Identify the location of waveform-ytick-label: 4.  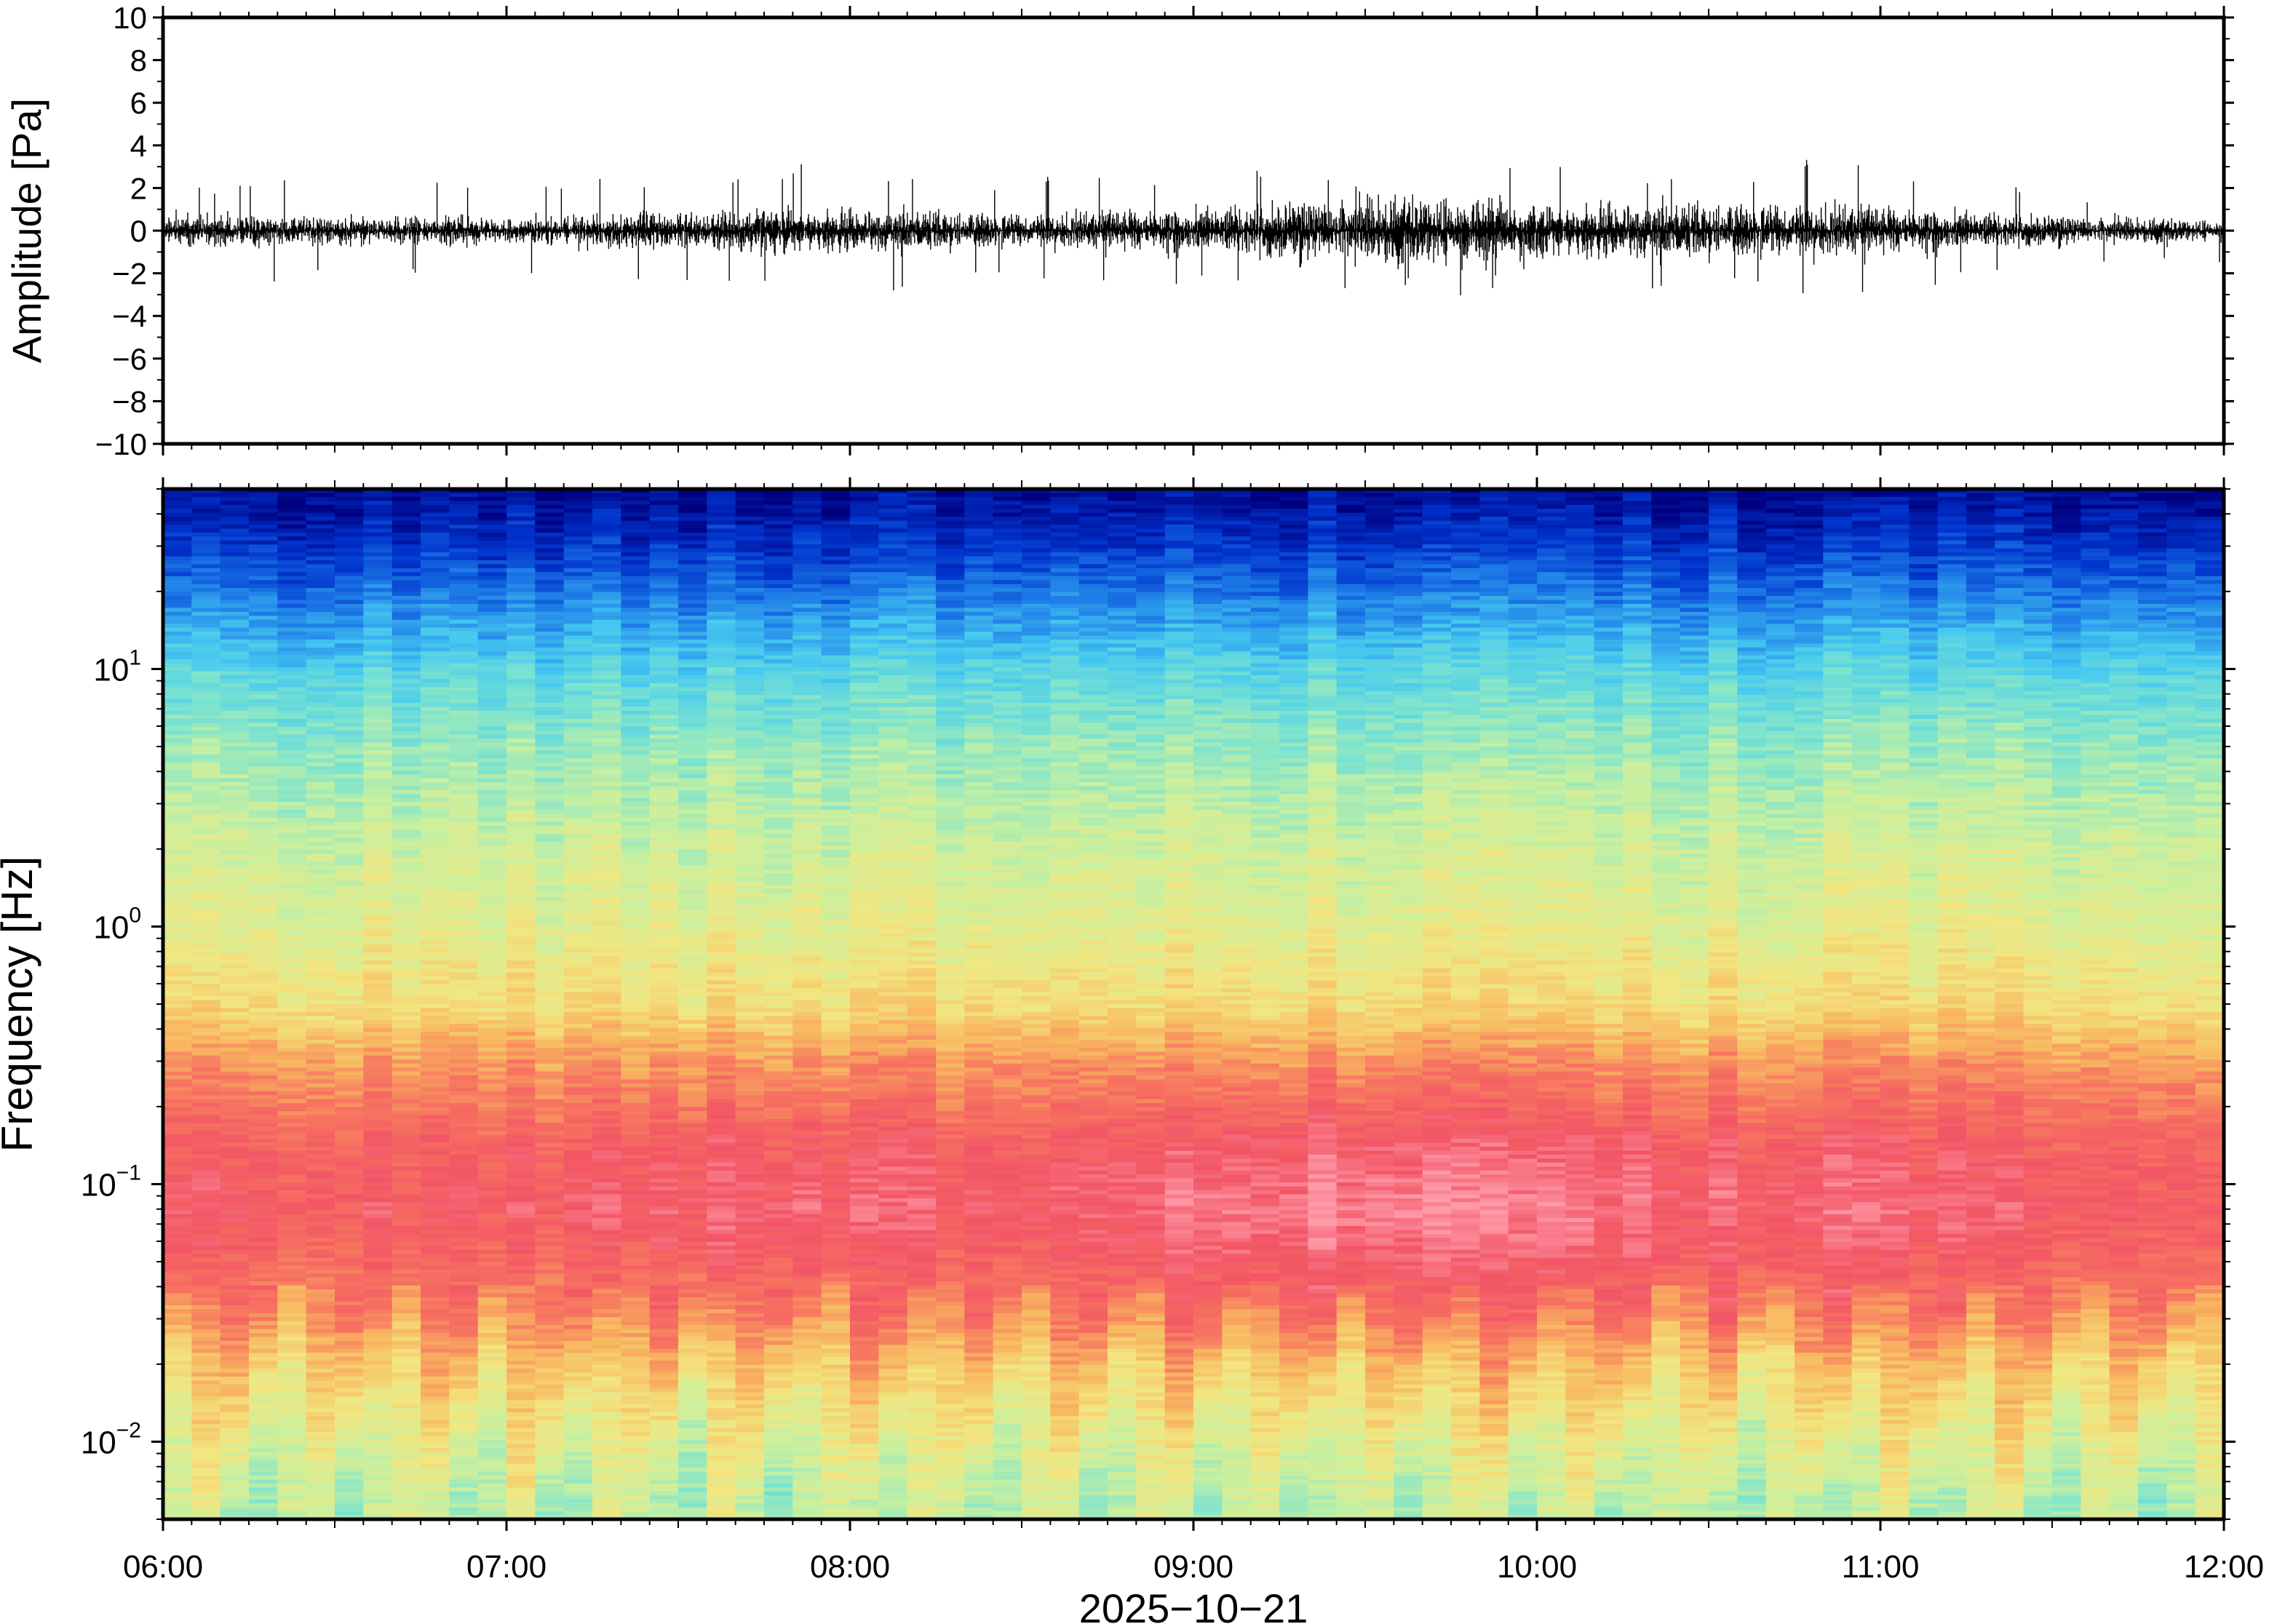
(138, 146).